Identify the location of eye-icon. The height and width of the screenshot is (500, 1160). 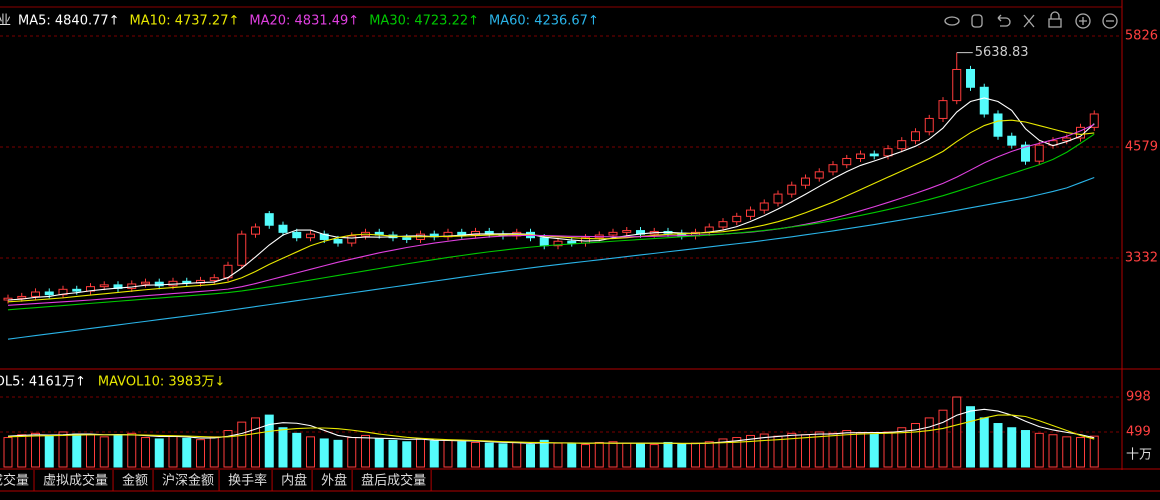
(952, 21).